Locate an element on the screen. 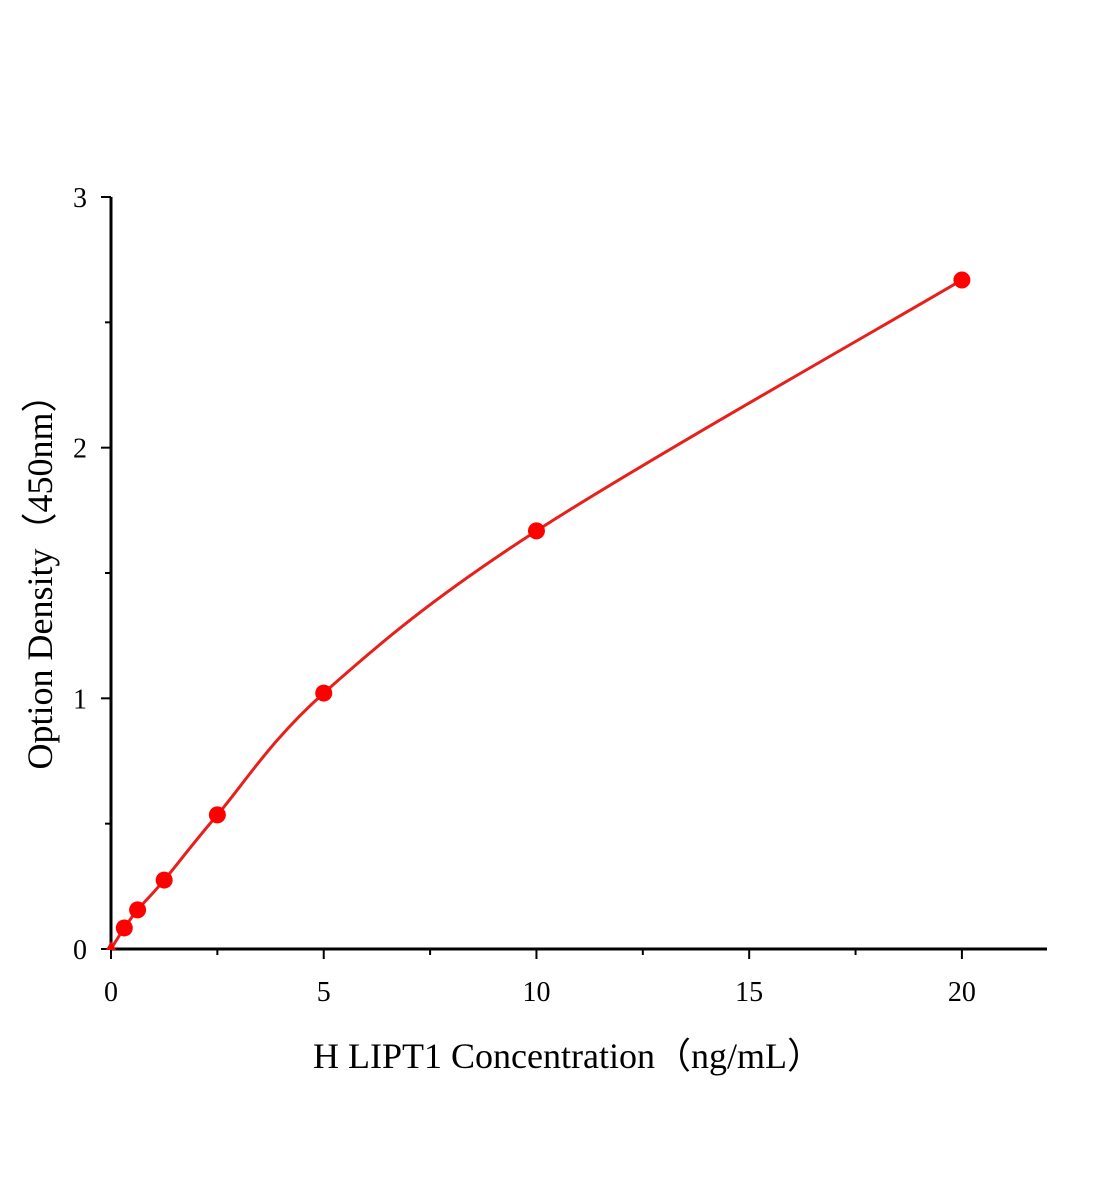 The image size is (1104, 1200). y-tick-label: 2 is located at coordinates (80, 449).